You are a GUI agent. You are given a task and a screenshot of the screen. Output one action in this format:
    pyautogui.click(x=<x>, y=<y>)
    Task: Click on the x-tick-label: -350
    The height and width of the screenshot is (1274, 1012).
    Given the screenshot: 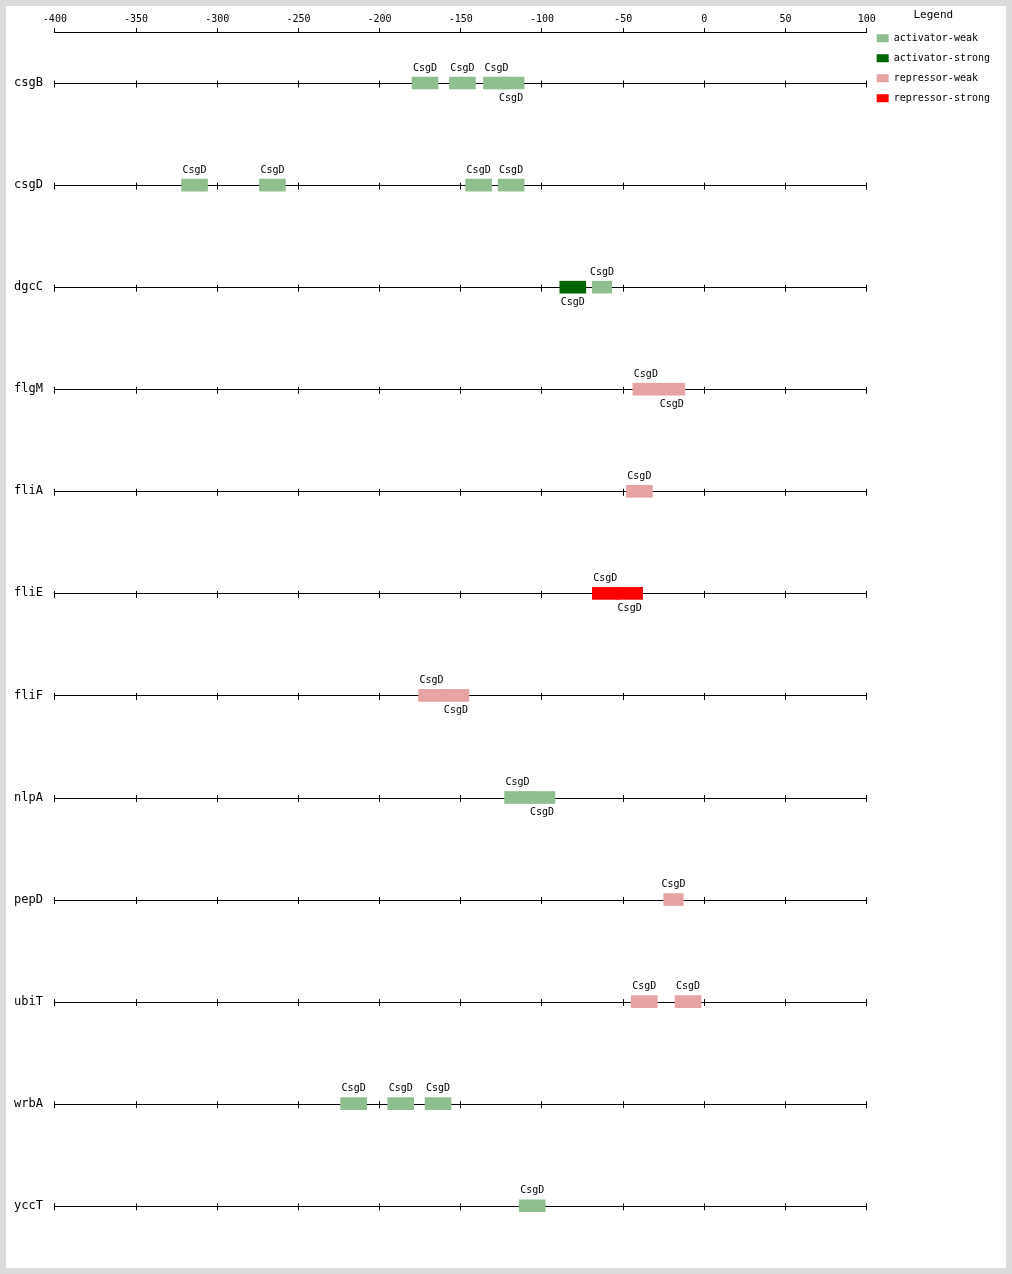 What is the action you would take?
    pyautogui.click(x=136, y=18)
    